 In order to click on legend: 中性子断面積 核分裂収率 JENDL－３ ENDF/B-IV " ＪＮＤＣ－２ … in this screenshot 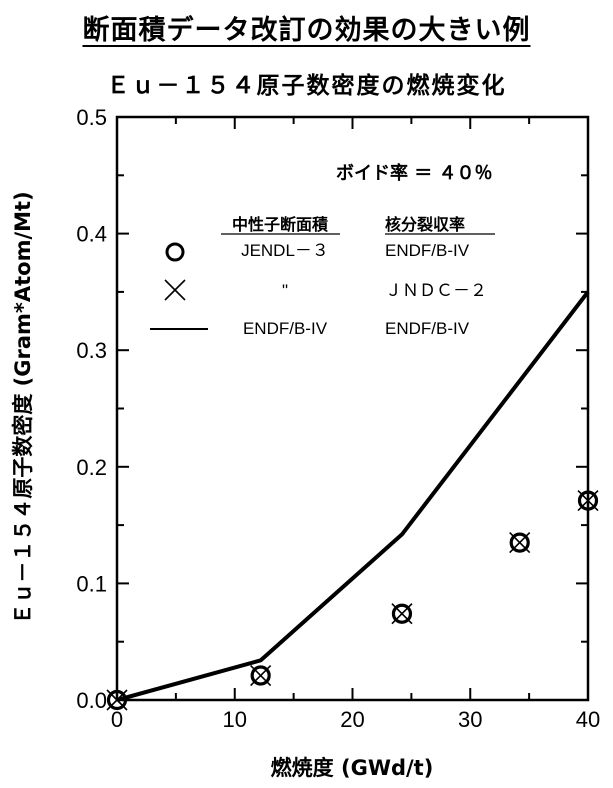, I will do `click(322, 276)`.